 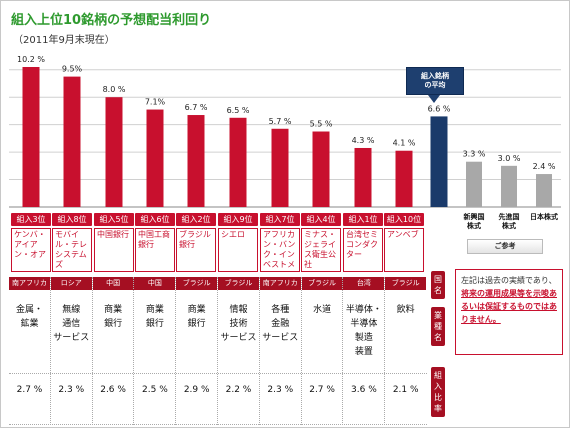 I want to click on industry-line: 無線, so click(x=71, y=310).